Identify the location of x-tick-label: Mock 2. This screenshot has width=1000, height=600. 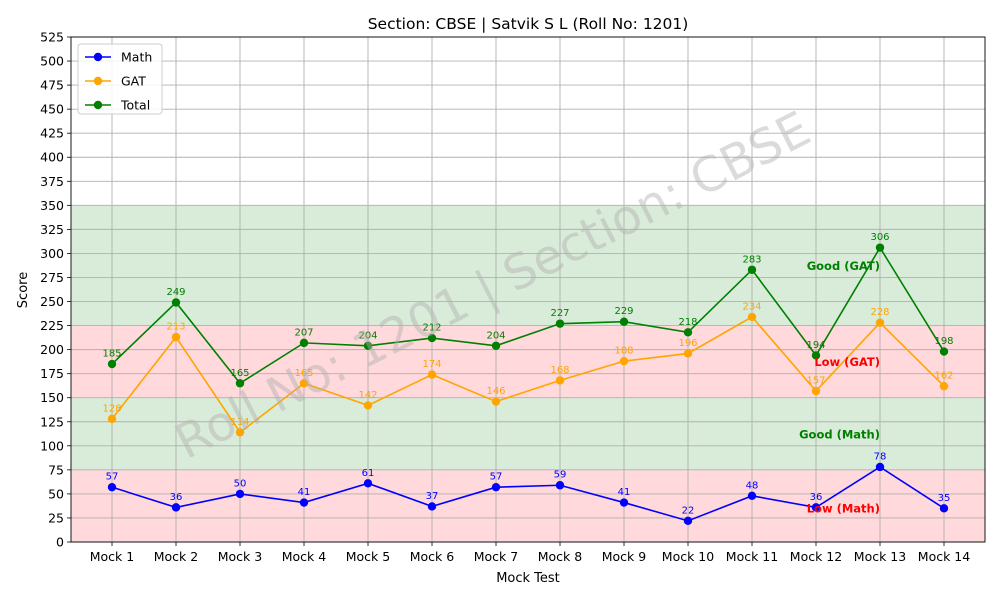
(176, 556).